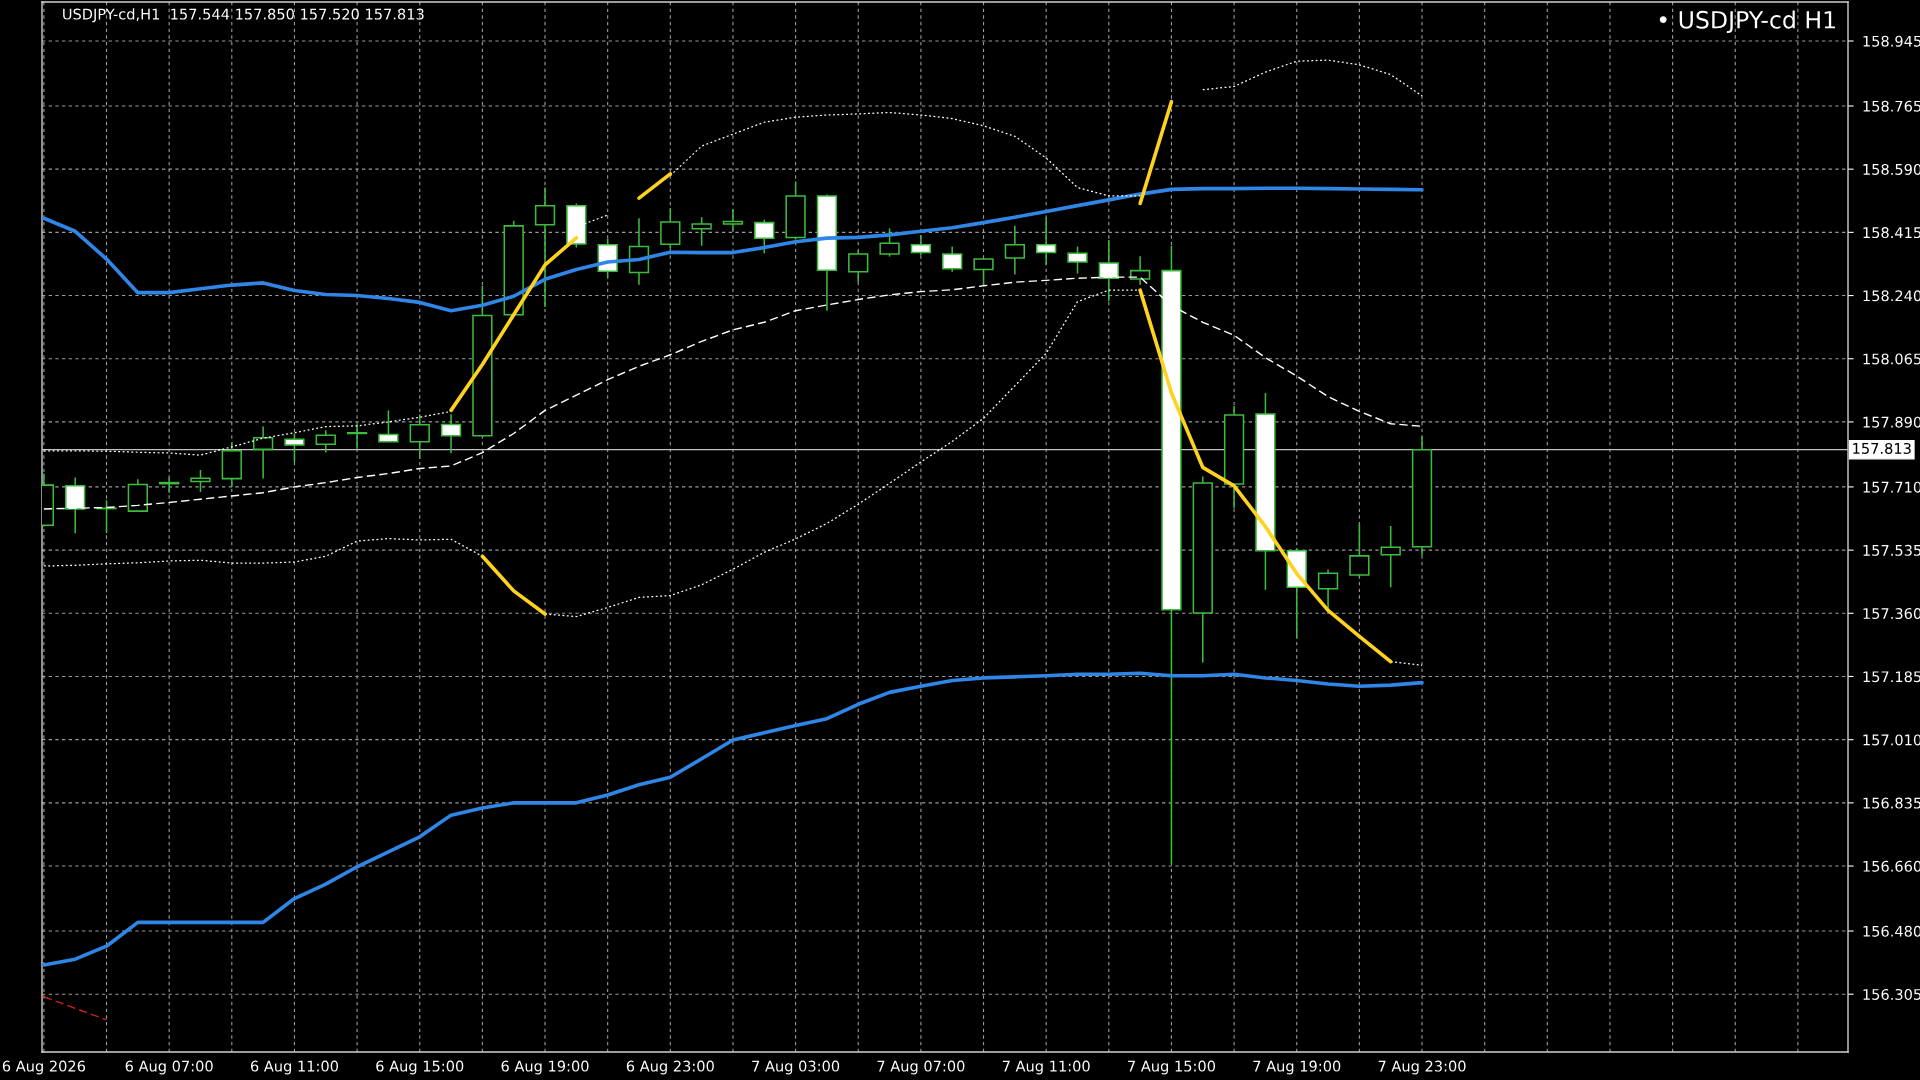 Image resolution: width=1920 pixels, height=1080 pixels. I want to click on y-tick-label: 158.415, so click(1891, 233).